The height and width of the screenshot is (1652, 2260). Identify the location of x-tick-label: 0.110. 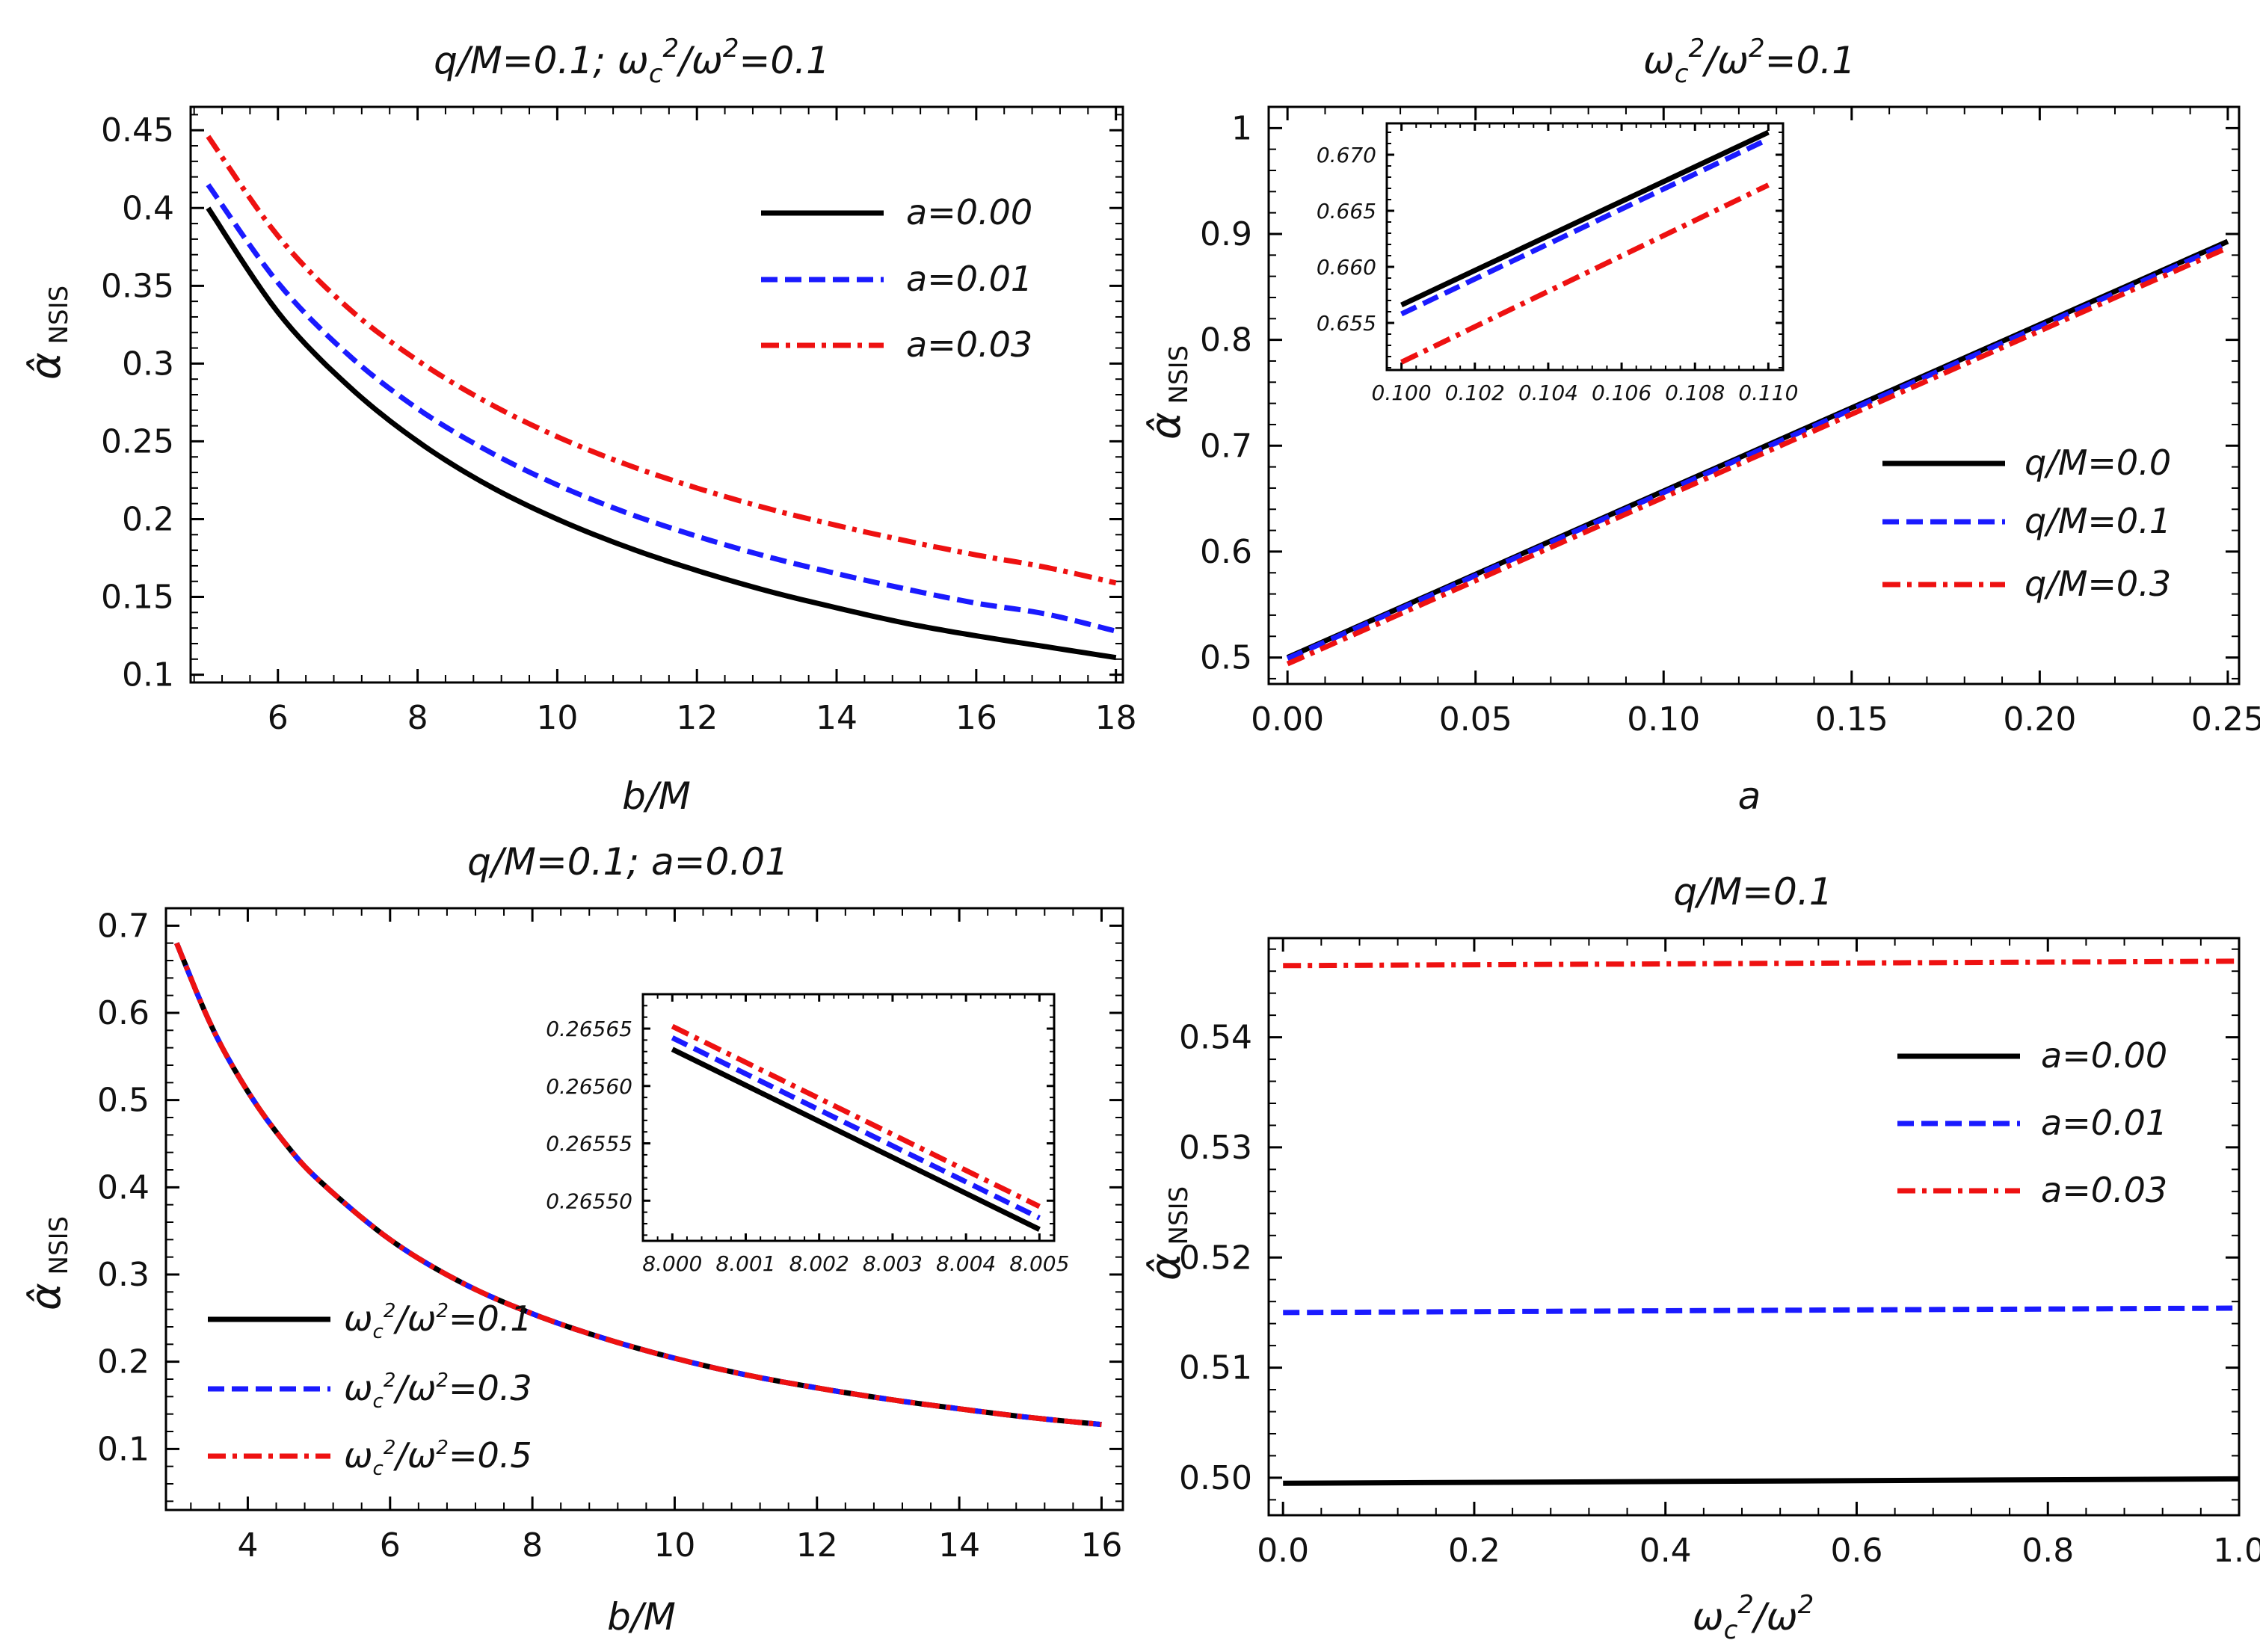
(1768, 393).